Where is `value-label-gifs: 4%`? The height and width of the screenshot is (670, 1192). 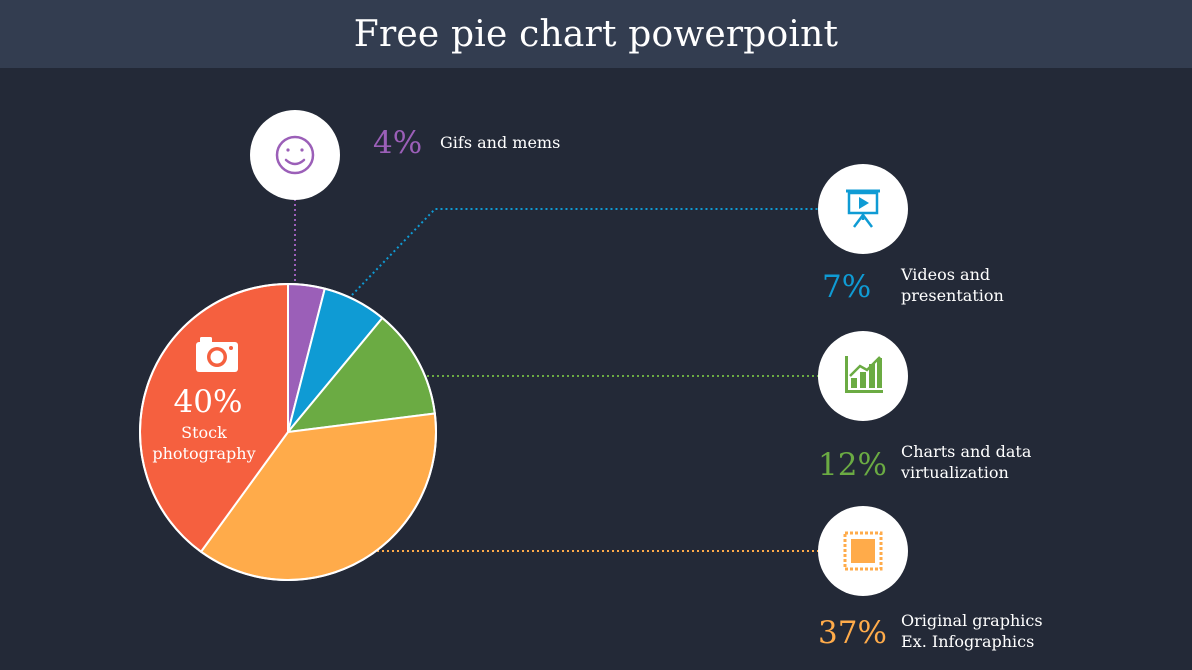
value-label-gifs: 4% is located at coordinates (398, 143).